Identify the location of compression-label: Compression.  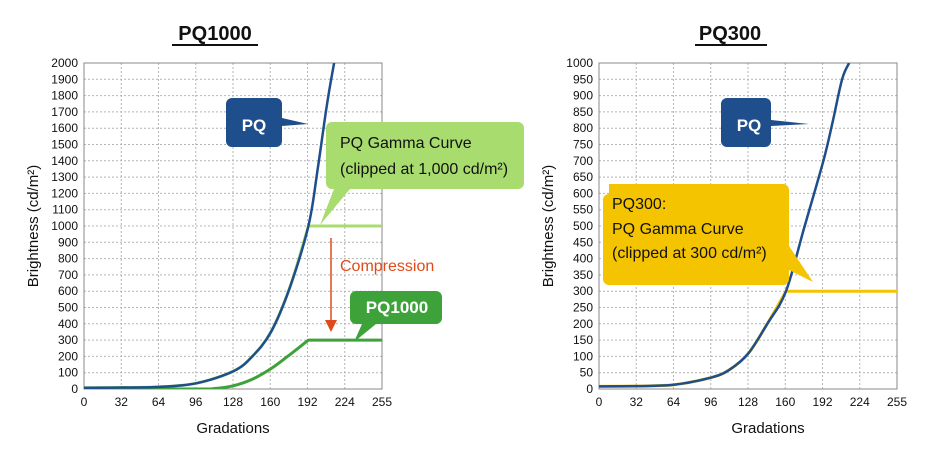
(387, 266).